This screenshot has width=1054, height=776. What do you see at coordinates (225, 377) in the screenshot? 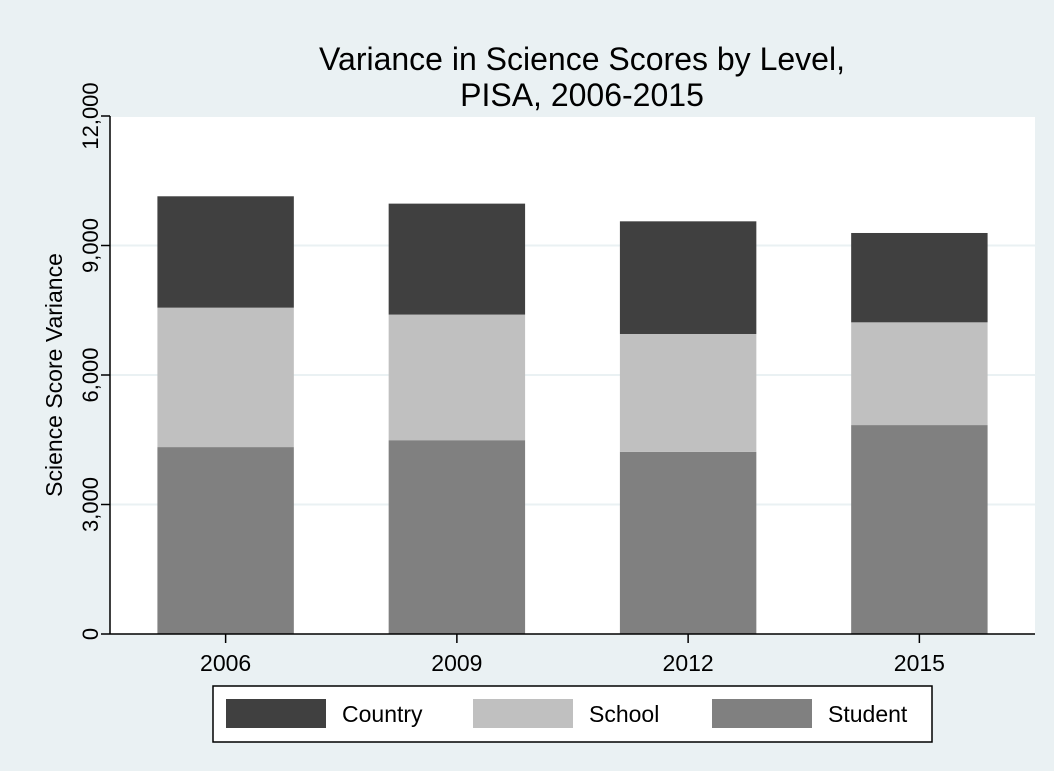
I see `bar-school-2006` at bounding box center [225, 377].